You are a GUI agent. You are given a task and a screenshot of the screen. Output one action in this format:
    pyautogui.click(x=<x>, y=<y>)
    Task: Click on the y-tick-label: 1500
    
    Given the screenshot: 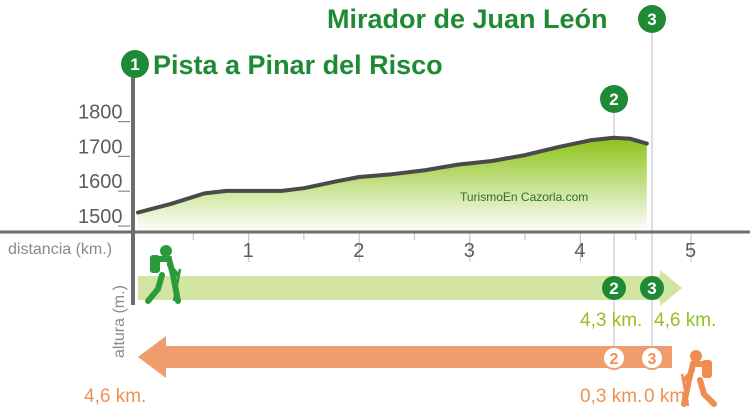 What is the action you would take?
    pyautogui.click(x=100, y=217)
    